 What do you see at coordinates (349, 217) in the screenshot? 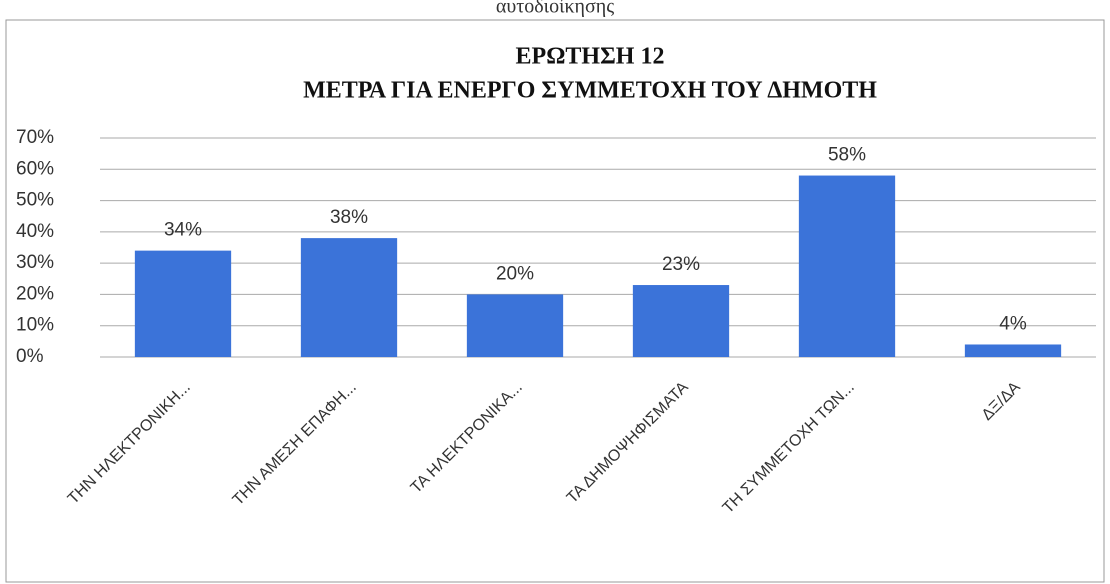
I see `value-label: 38%` at bounding box center [349, 217].